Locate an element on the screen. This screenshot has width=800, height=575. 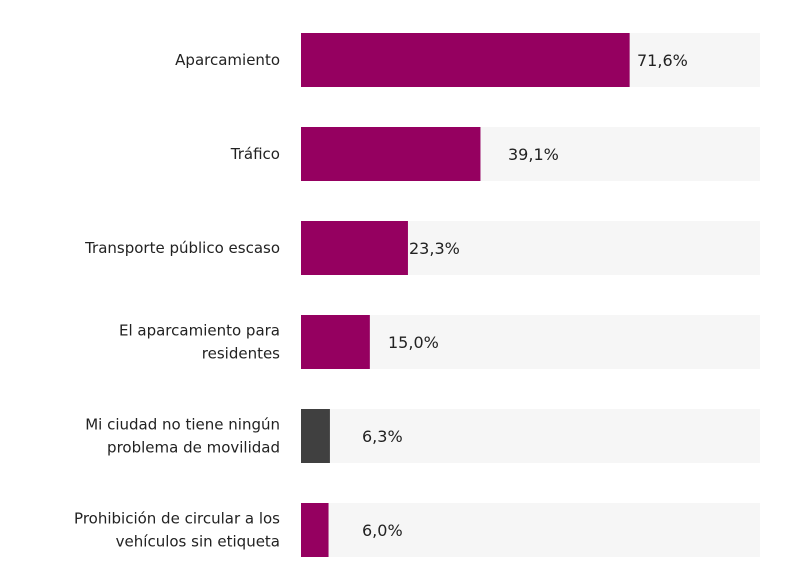
category-label: Tráfico is located at coordinates (255, 154).